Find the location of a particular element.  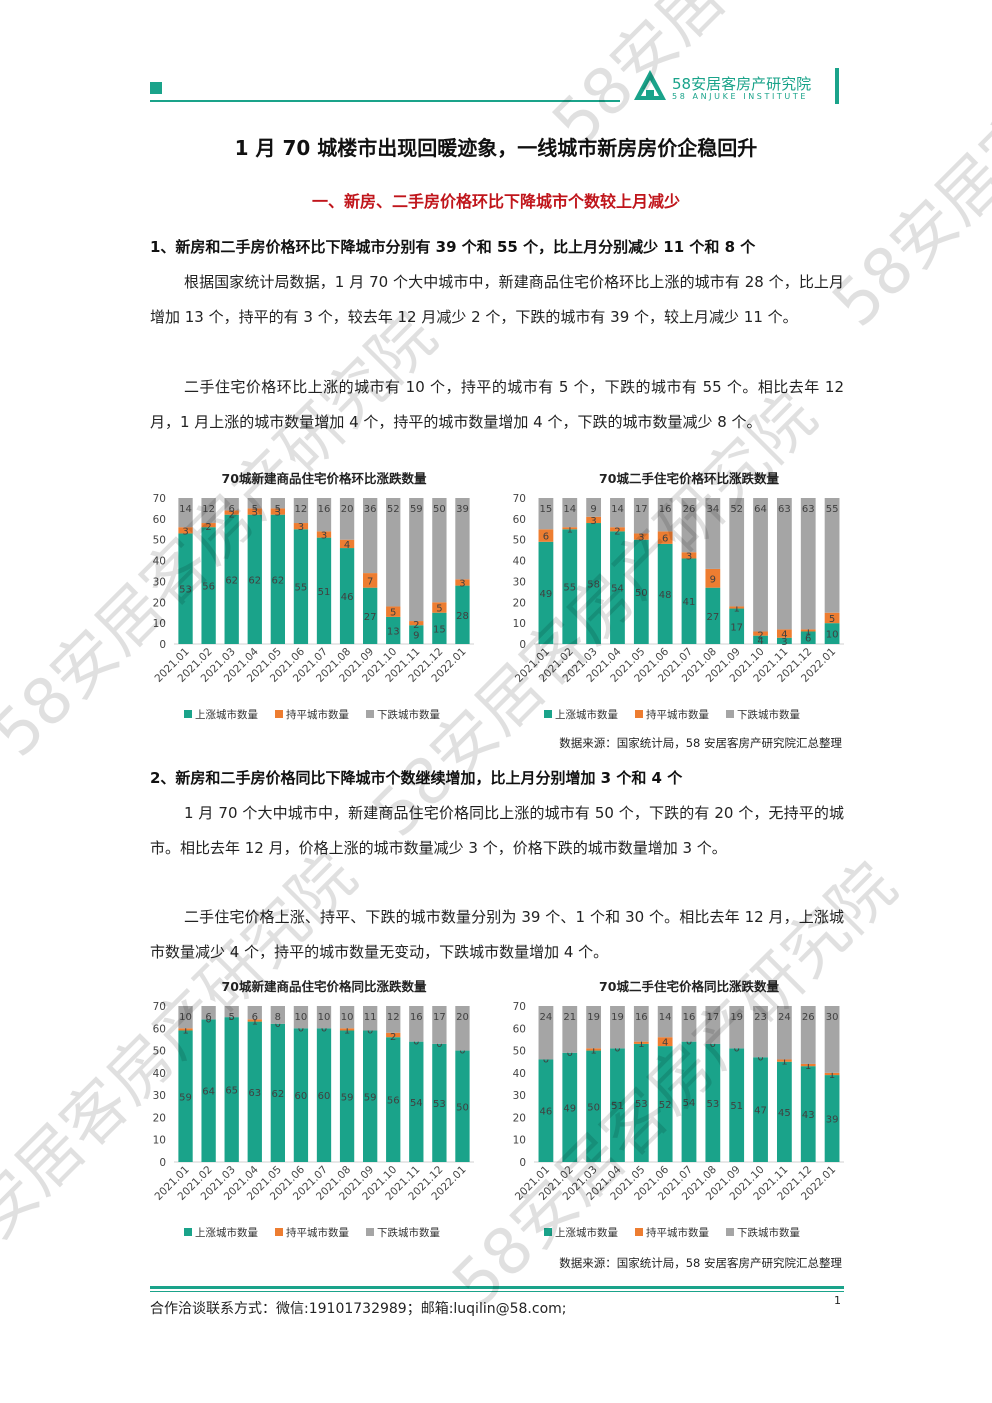

data-label-up: 64 is located at coordinates (208, 1092).